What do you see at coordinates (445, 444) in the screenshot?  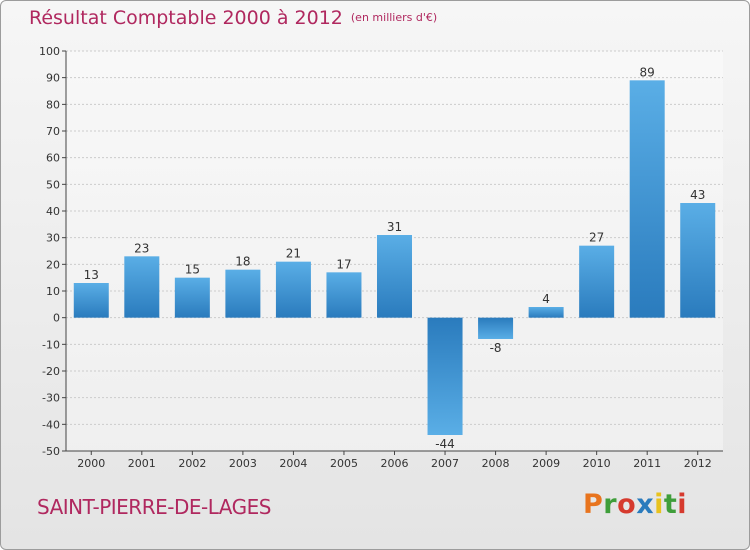 I see `value-label-2007: -44` at bounding box center [445, 444].